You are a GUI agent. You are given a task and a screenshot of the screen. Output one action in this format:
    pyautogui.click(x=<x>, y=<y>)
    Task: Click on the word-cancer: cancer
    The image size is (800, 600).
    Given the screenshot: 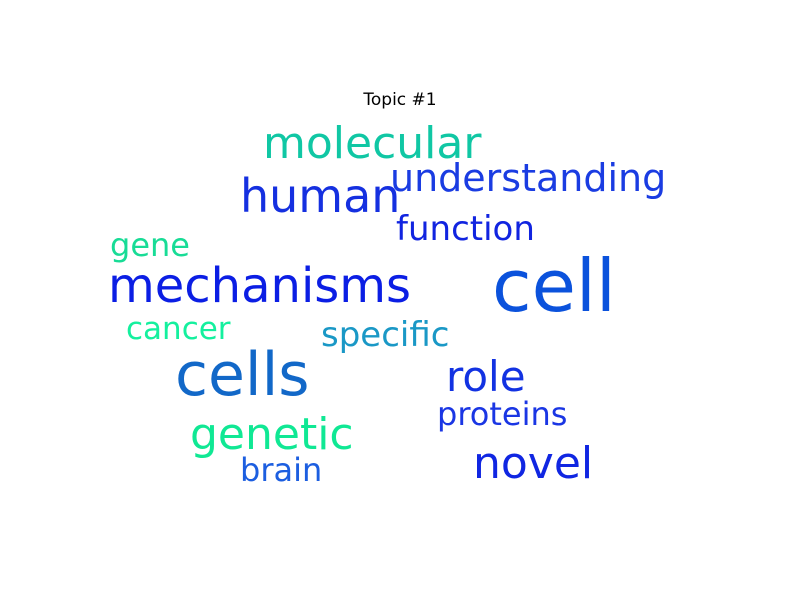 What is the action you would take?
    pyautogui.click(x=178, y=329)
    